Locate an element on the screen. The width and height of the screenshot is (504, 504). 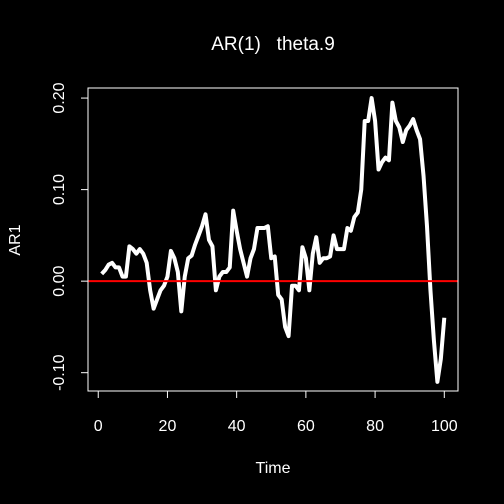
x-tick-label: 40 is located at coordinates (237, 426).